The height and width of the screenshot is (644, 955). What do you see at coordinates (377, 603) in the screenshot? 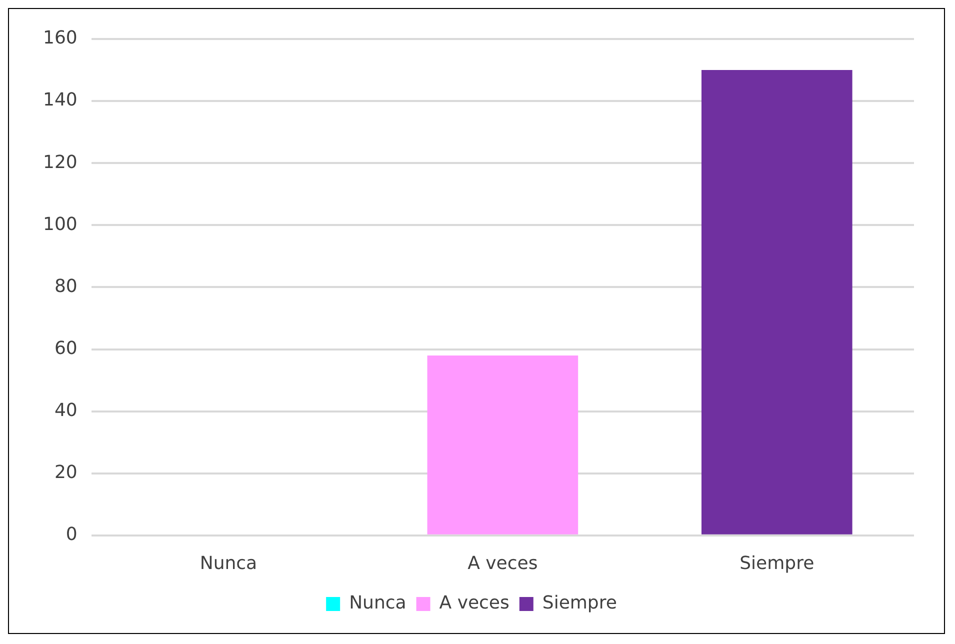
I see `legend-label: Nunca` at bounding box center [377, 603].